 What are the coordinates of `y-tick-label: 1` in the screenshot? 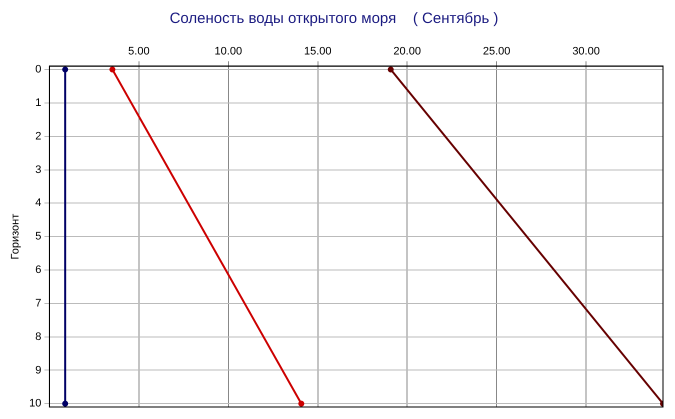 It's located at (38, 102).